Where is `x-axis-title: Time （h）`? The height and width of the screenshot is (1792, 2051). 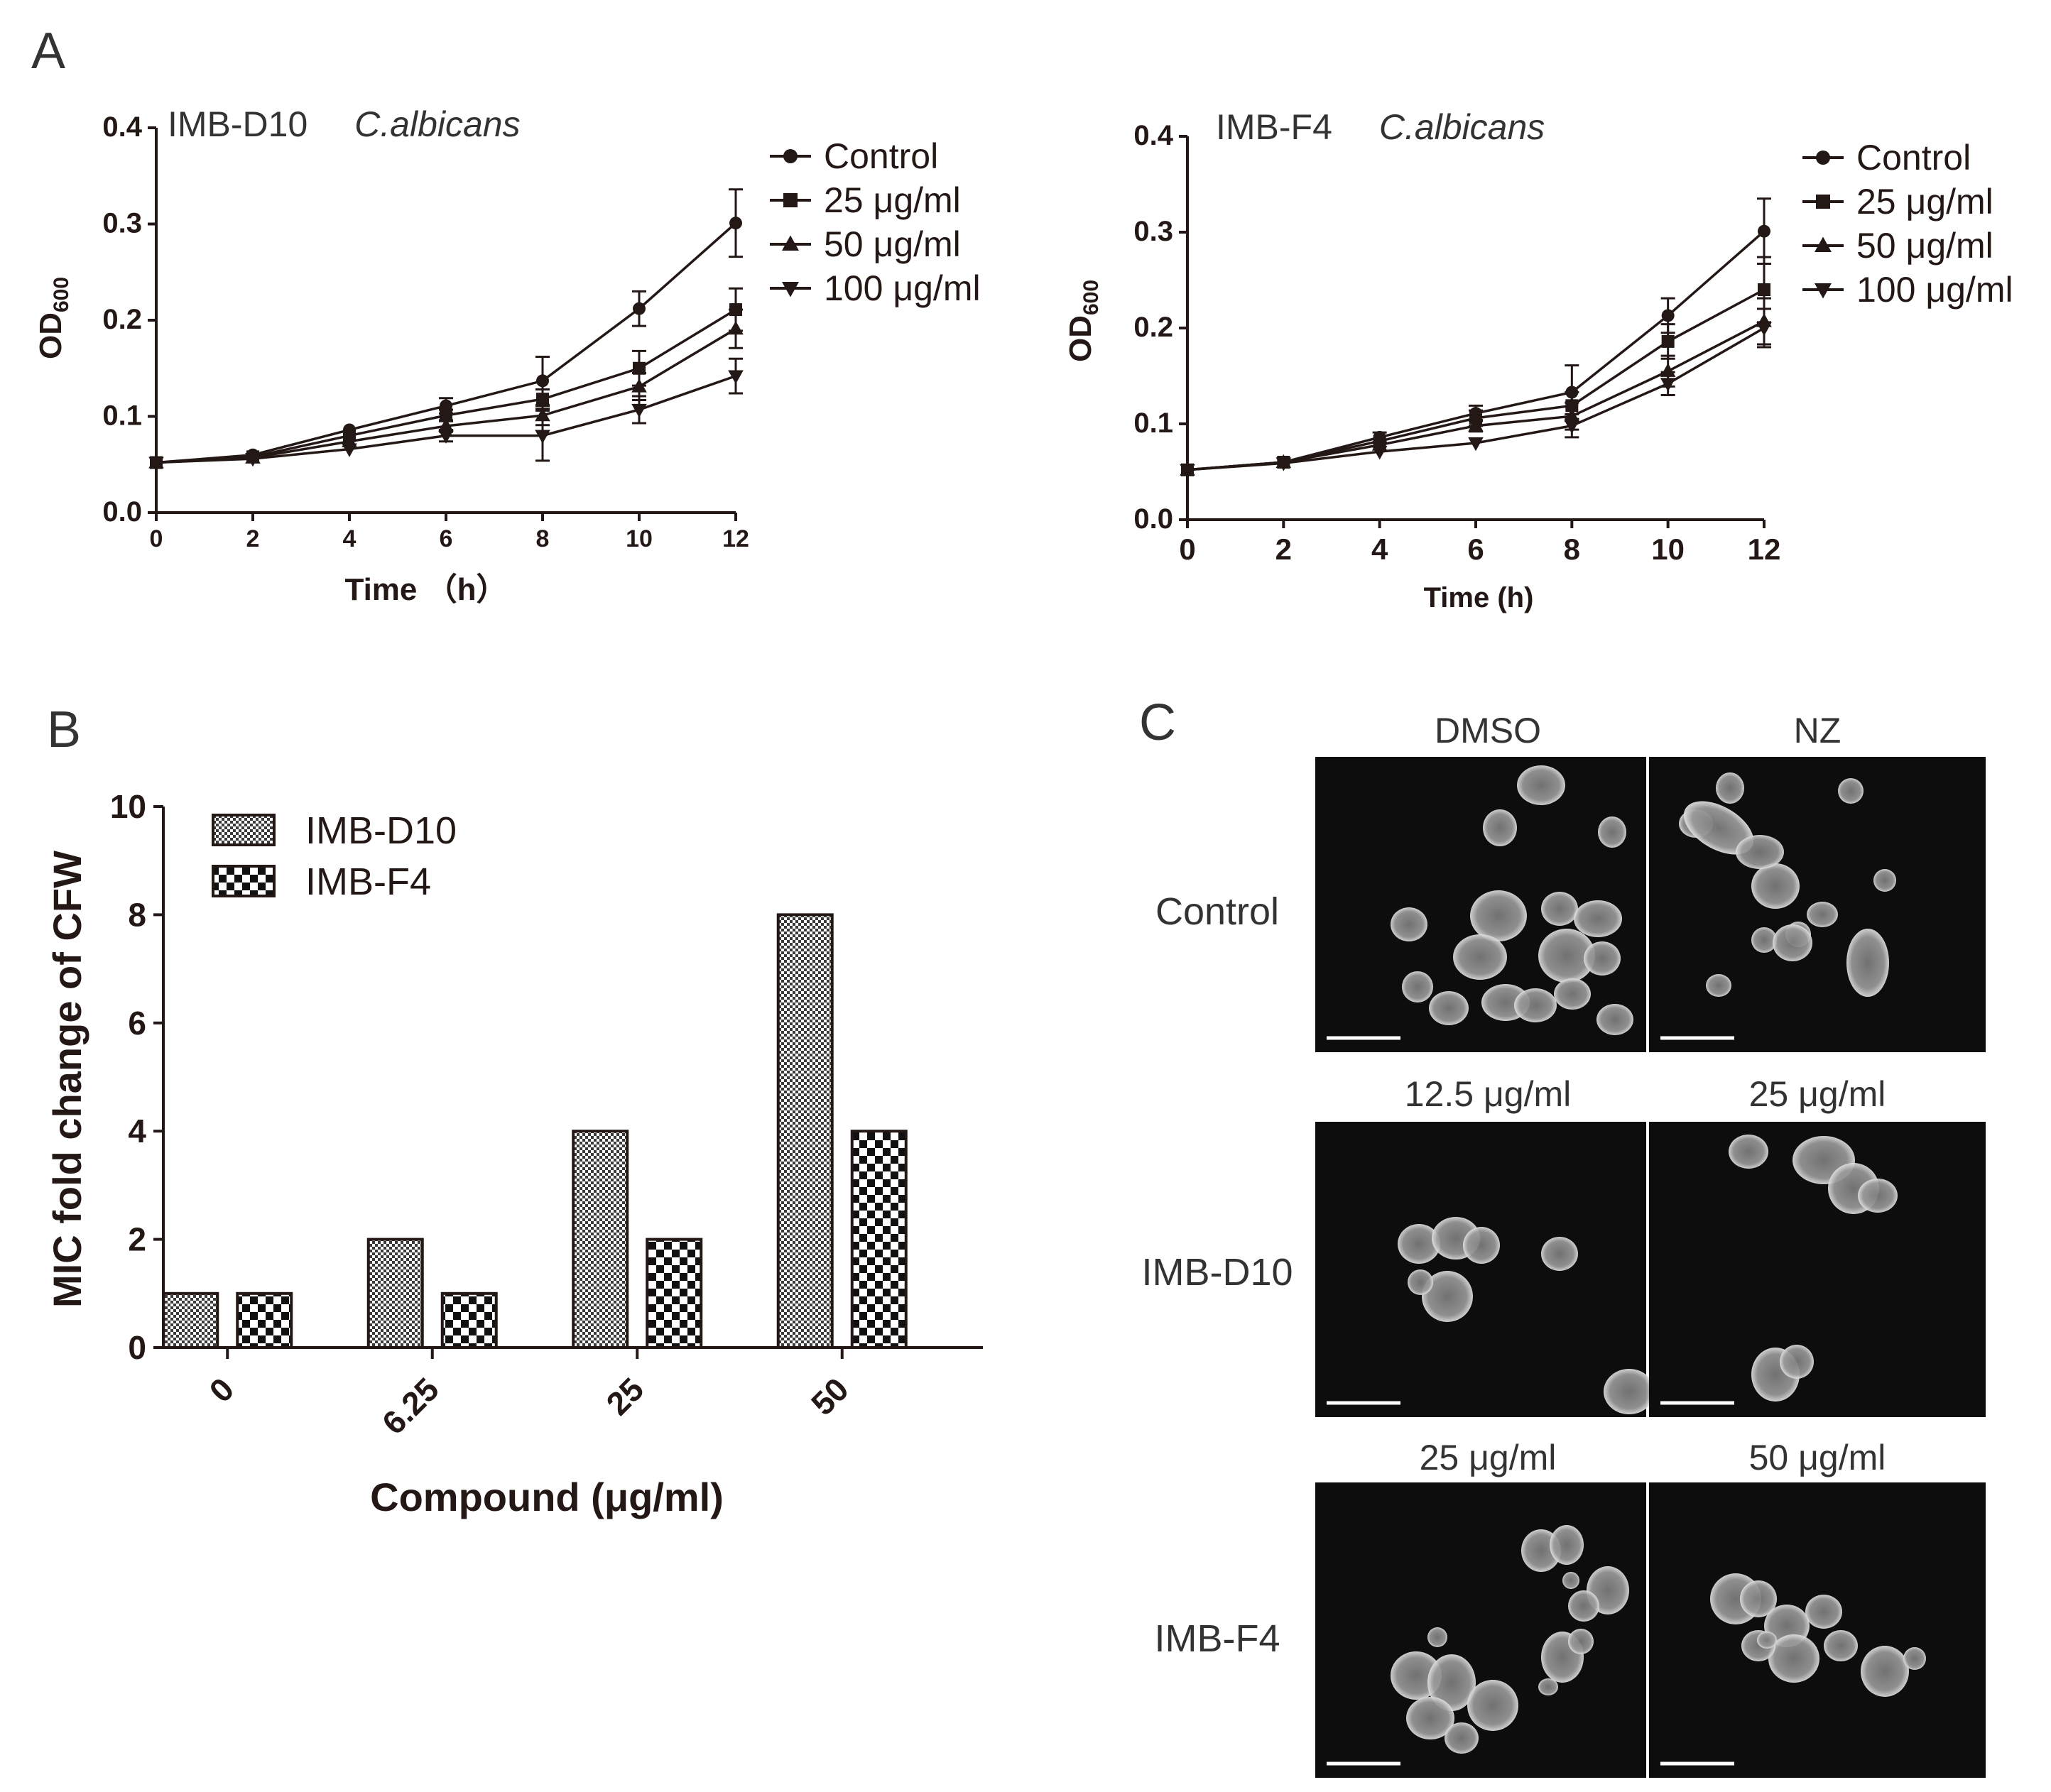 x-axis-title: Time （h） is located at coordinates (425, 589).